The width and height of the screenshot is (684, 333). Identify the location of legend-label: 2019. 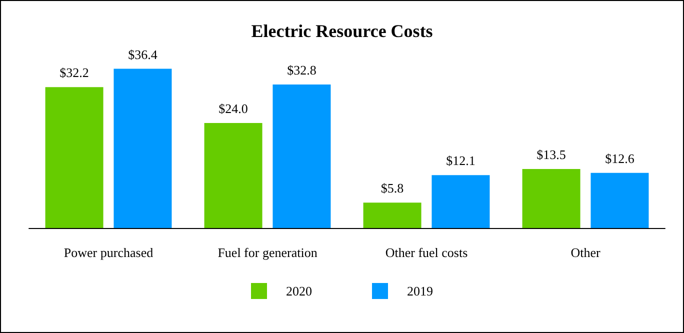
(420, 291).